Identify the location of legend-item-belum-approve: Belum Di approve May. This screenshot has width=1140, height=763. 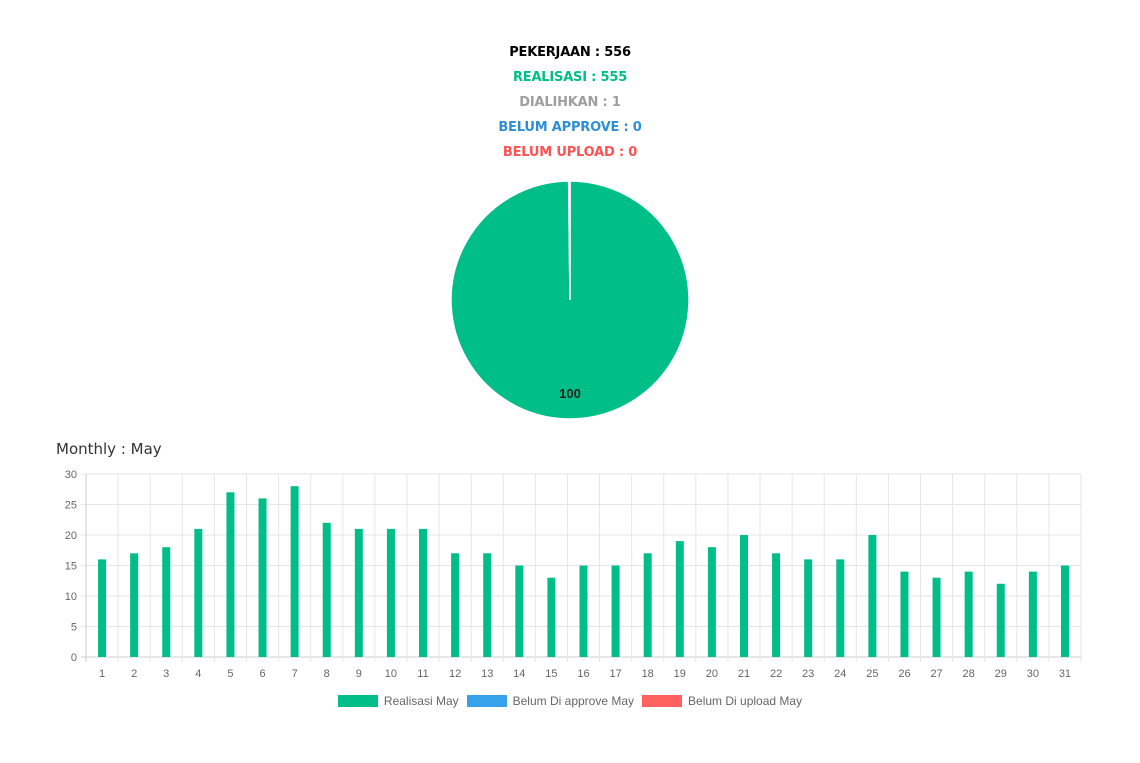
(550, 701).